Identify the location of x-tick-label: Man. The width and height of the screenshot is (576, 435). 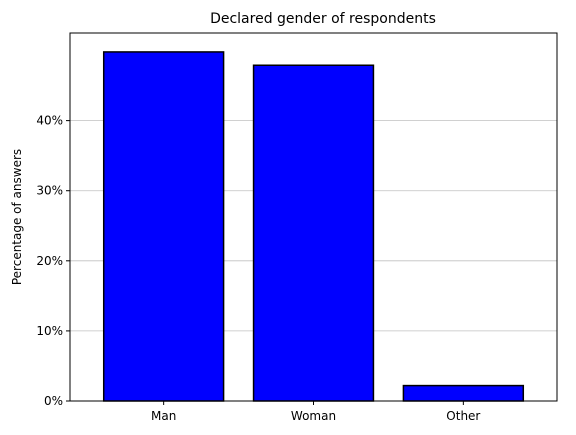
(163, 416).